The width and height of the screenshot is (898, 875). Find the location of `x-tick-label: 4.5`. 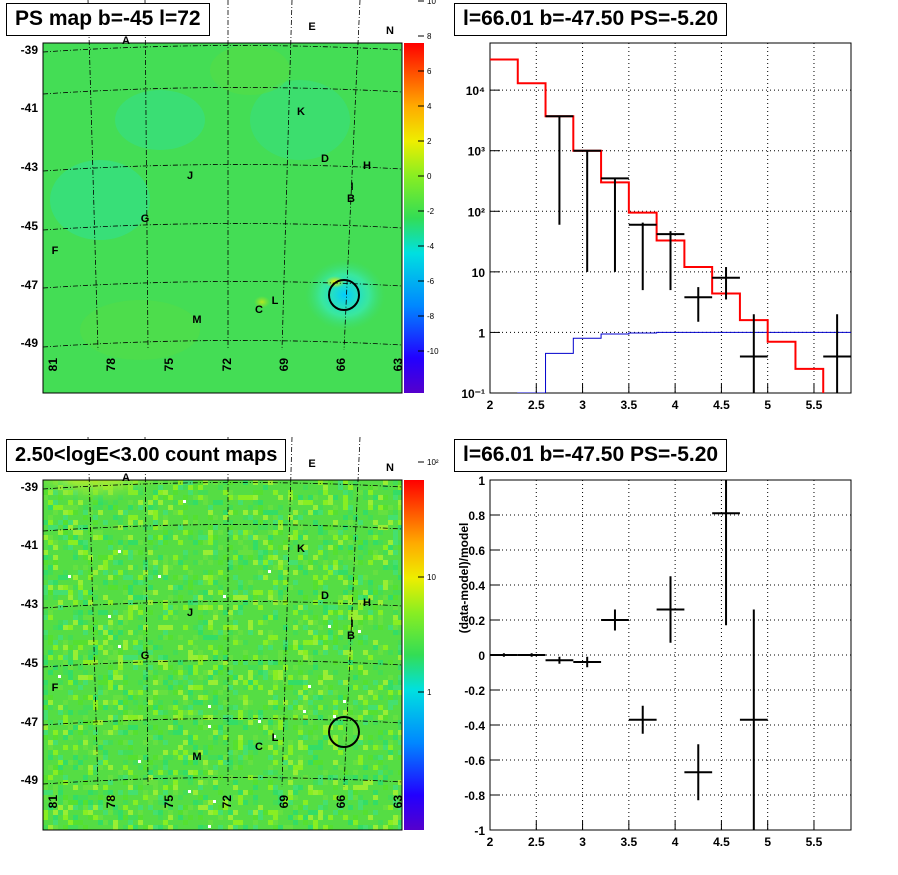

x-tick-label: 4.5 is located at coordinates (721, 842).